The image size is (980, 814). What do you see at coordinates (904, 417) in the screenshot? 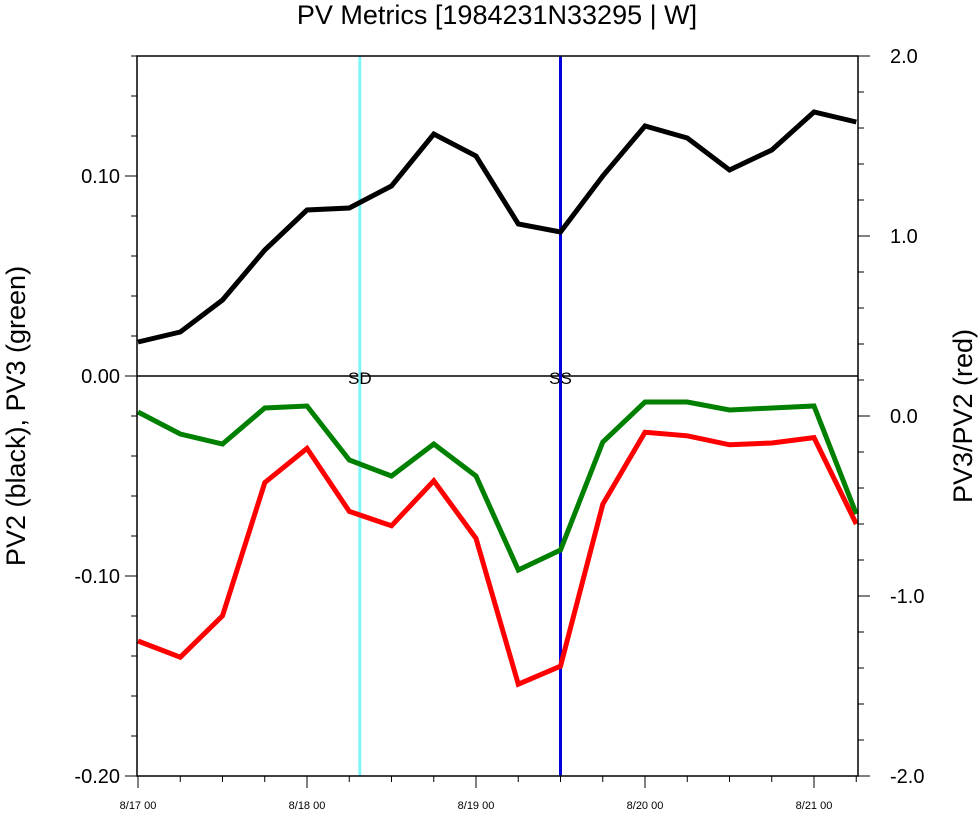
I see `right-tick-label: 0.0` at bounding box center [904, 417].